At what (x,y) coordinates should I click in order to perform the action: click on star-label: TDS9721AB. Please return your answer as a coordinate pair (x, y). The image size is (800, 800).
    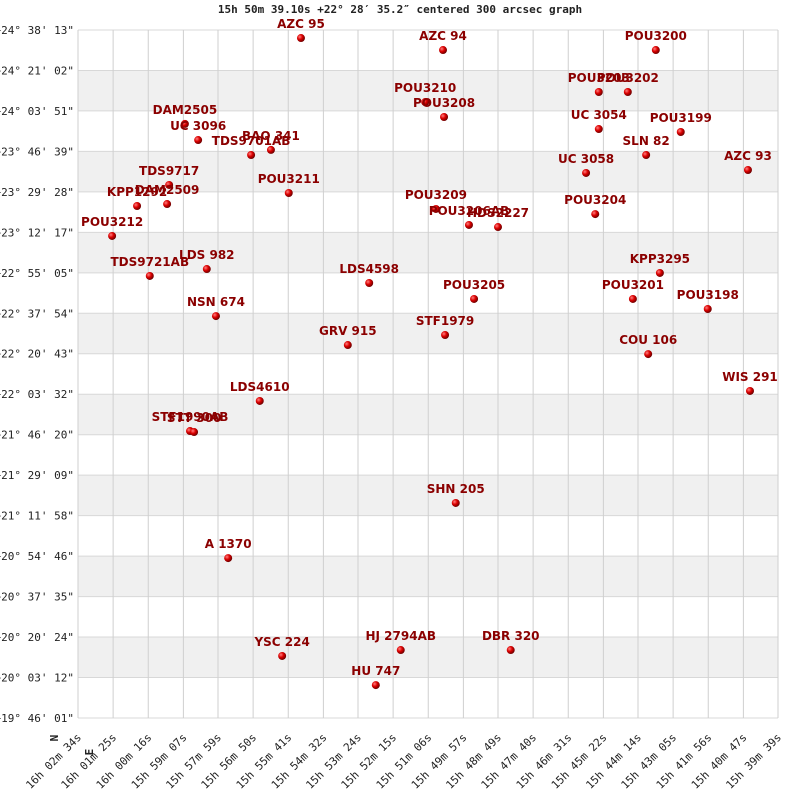
    Looking at the image, I should click on (149, 262).